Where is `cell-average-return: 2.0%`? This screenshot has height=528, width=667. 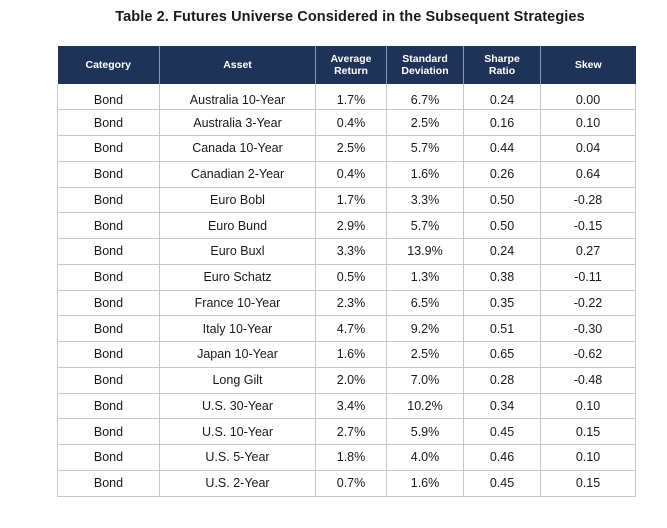
cell-average-return: 2.0% is located at coordinates (351, 380).